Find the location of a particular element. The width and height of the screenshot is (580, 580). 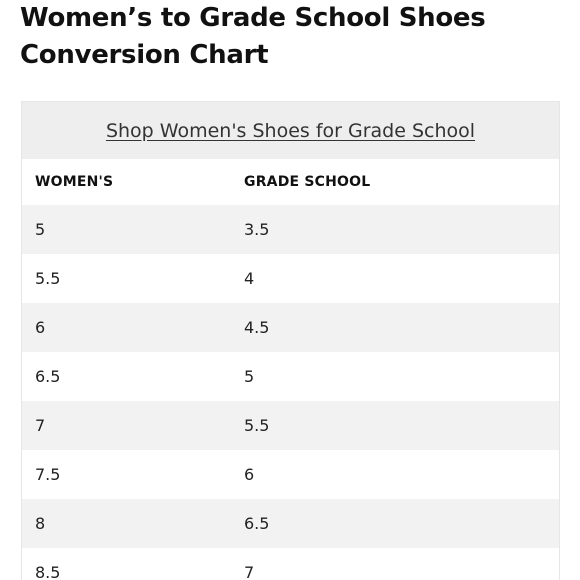

womens-size-cell: 8 is located at coordinates (40, 523).